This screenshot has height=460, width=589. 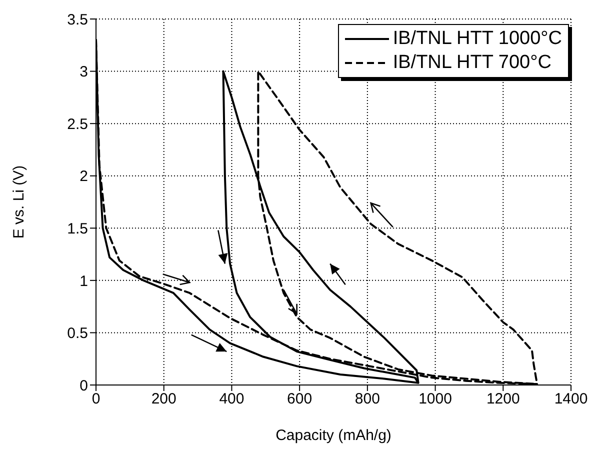 What do you see at coordinates (231, 399) in the screenshot?
I see `x-tick-label: 400` at bounding box center [231, 399].